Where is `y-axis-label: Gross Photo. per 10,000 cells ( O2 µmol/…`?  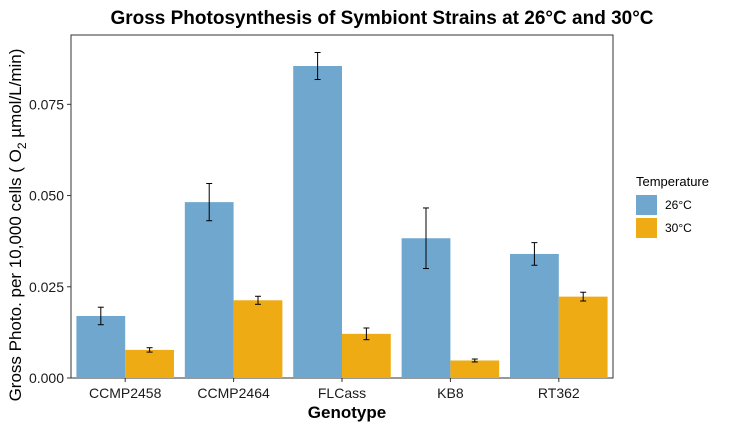
y-axis-label: Gross Photo. per 10,000 cells ( O2 µmol/… is located at coordinates (17, 225).